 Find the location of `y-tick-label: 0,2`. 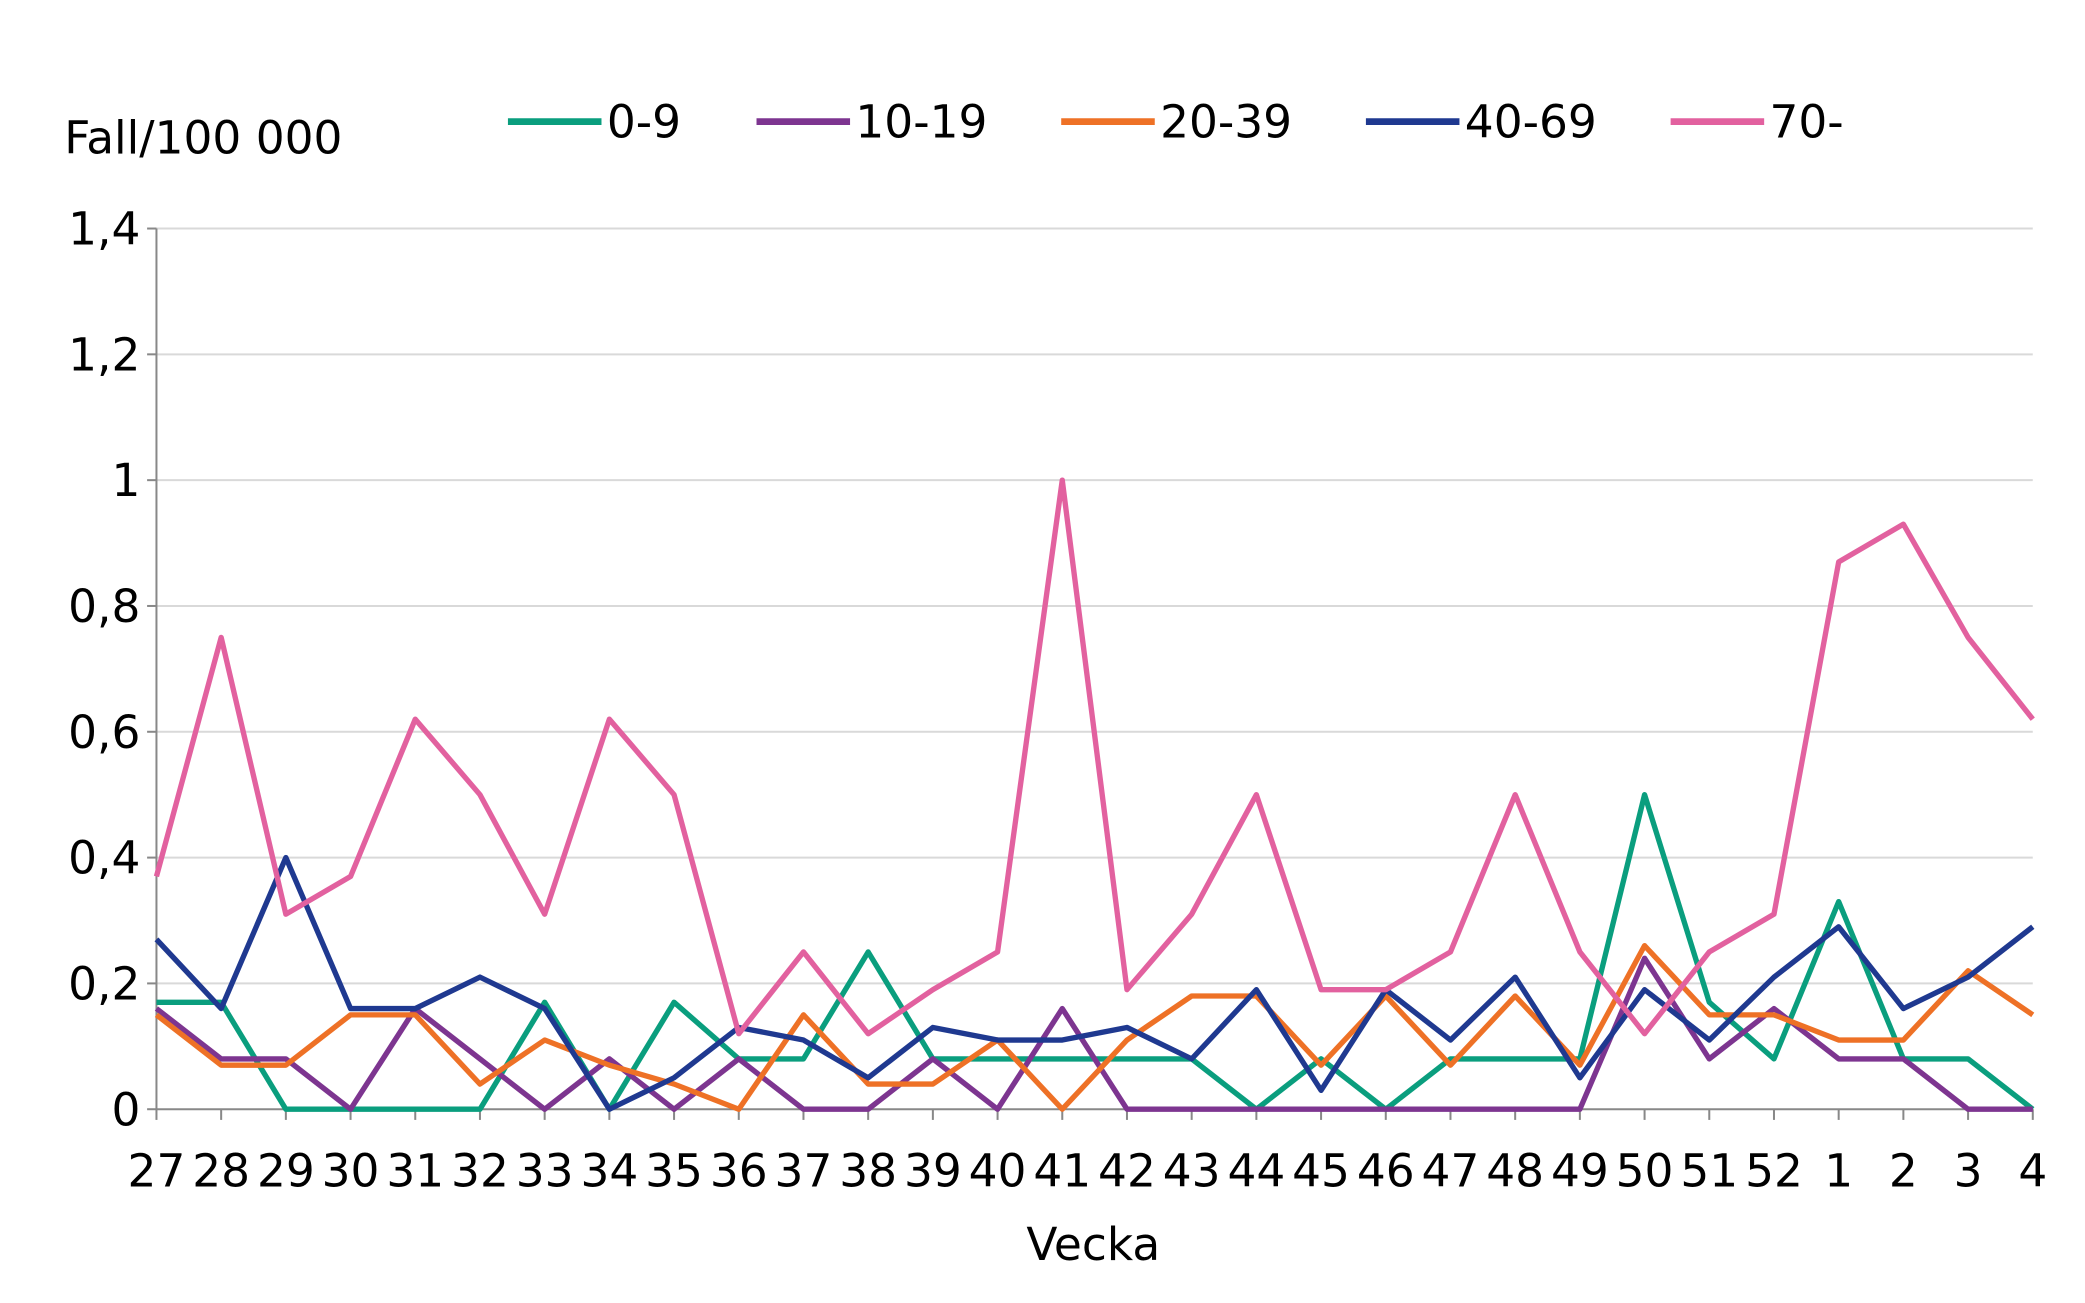

y-tick-label: 0,2 is located at coordinates (104, 983).